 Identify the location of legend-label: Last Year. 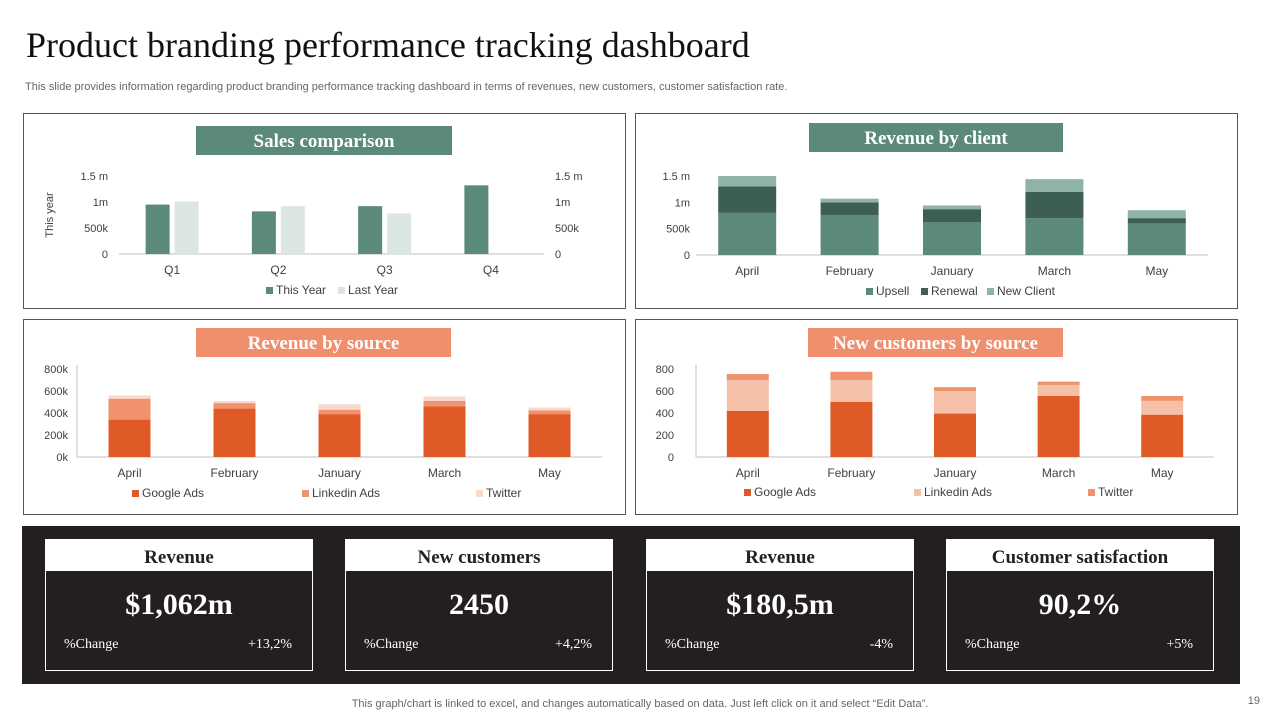
(373, 290).